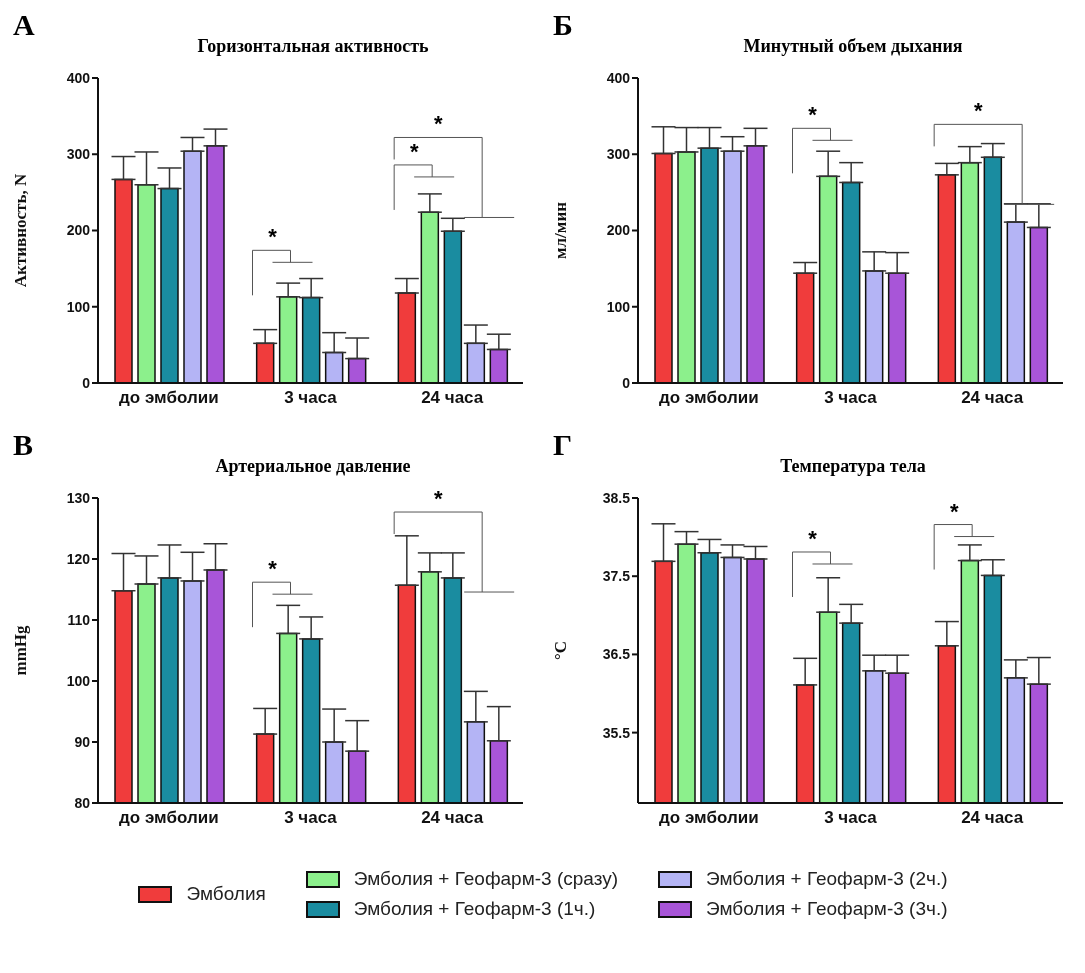 This screenshot has width=1085, height=973. Describe the element at coordinates (826, 879) in the screenshot. I see `legend-label: Эмболия + Геофарм-3 (2ч.)` at that location.